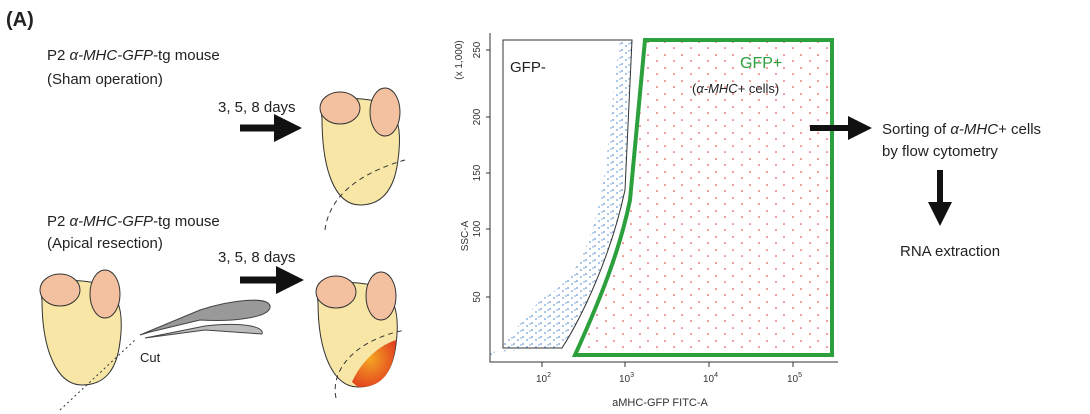 Image resolution: width=1090 pixels, height=414 pixels. I want to click on text: + cells, so click(1019, 129).